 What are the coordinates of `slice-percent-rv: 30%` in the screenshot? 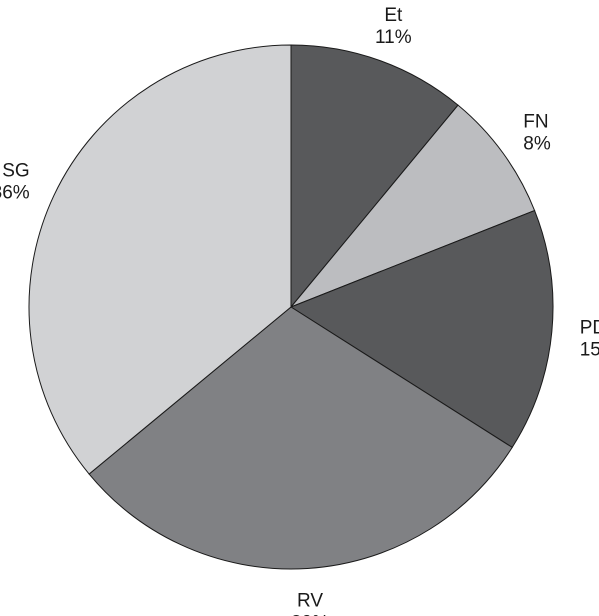 It's located at (310, 614).